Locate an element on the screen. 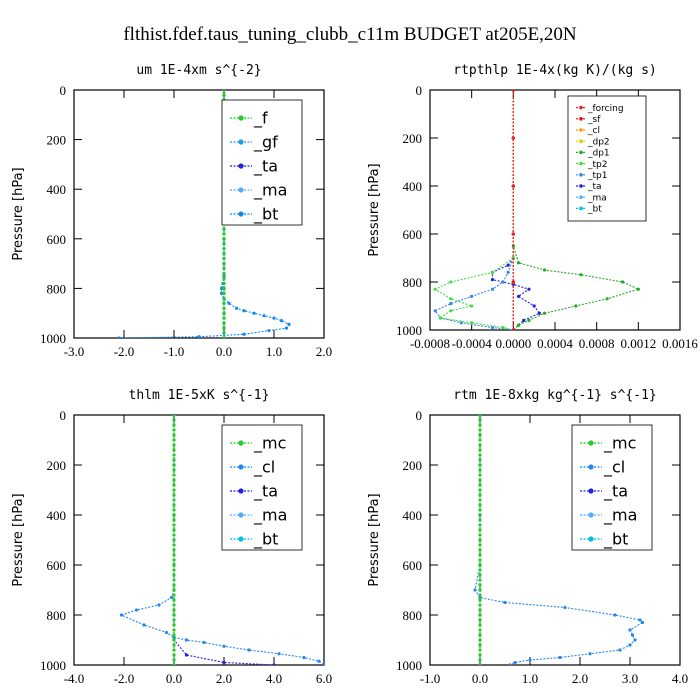  series-tp2 is located at coordinates (474, 210).